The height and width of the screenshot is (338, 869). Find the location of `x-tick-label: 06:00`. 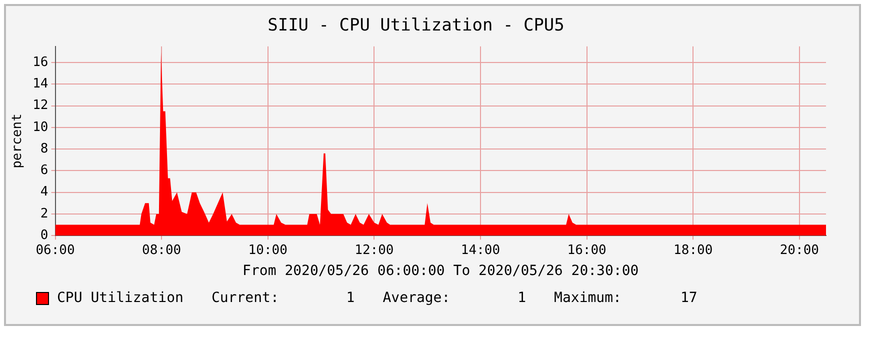

x-tick-label: 06:00 is located at coordinates (55, 250).